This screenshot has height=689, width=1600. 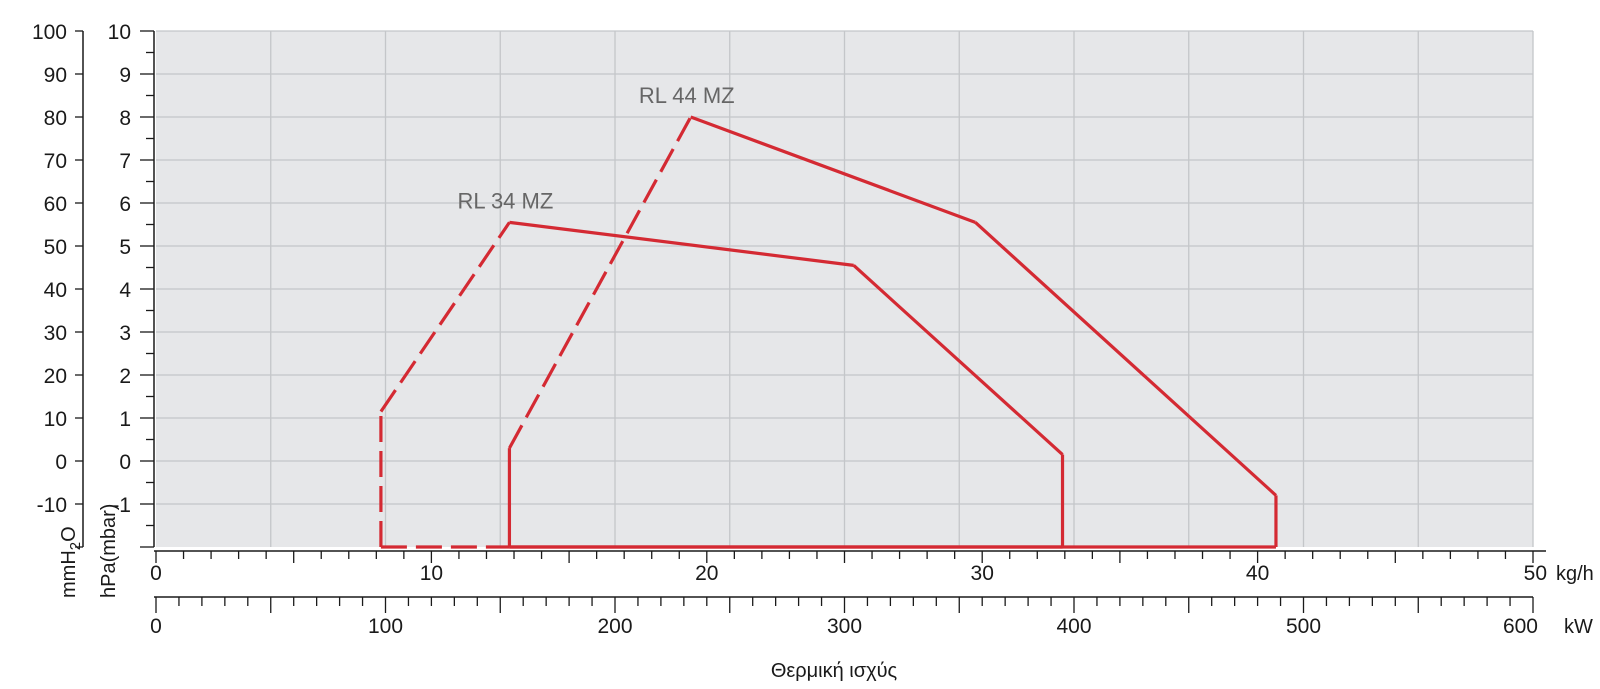 I want to click on y-tick-label-mbar: 4, so click(x=125, y=290).